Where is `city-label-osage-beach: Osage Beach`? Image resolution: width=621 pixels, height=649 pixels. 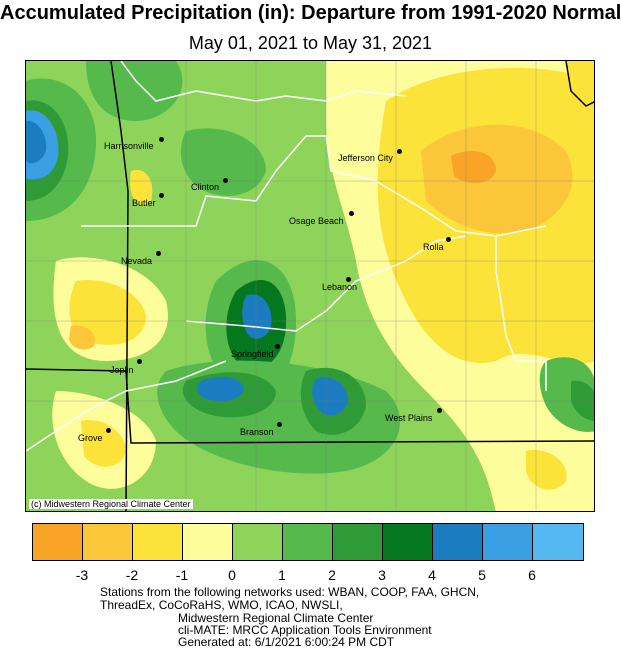
city-label-osage-beach: Osage Beach is located at coordinates (316, 221).